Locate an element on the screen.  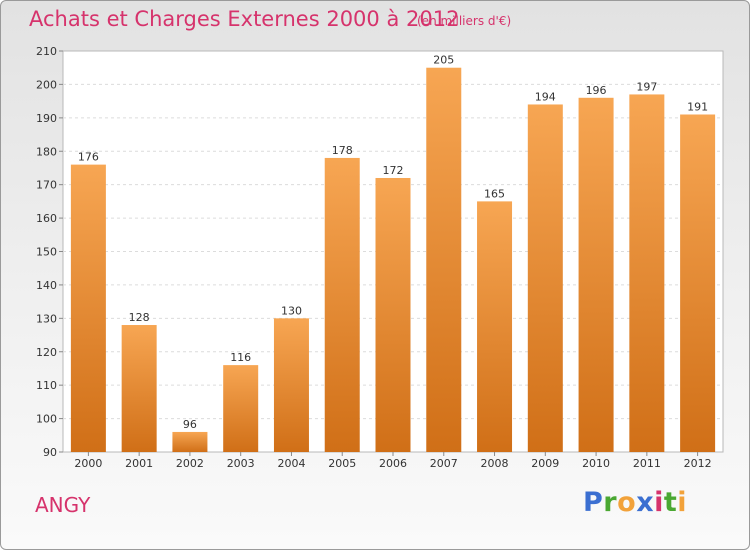
logo-letter: P is located at coordinates (593, 502).